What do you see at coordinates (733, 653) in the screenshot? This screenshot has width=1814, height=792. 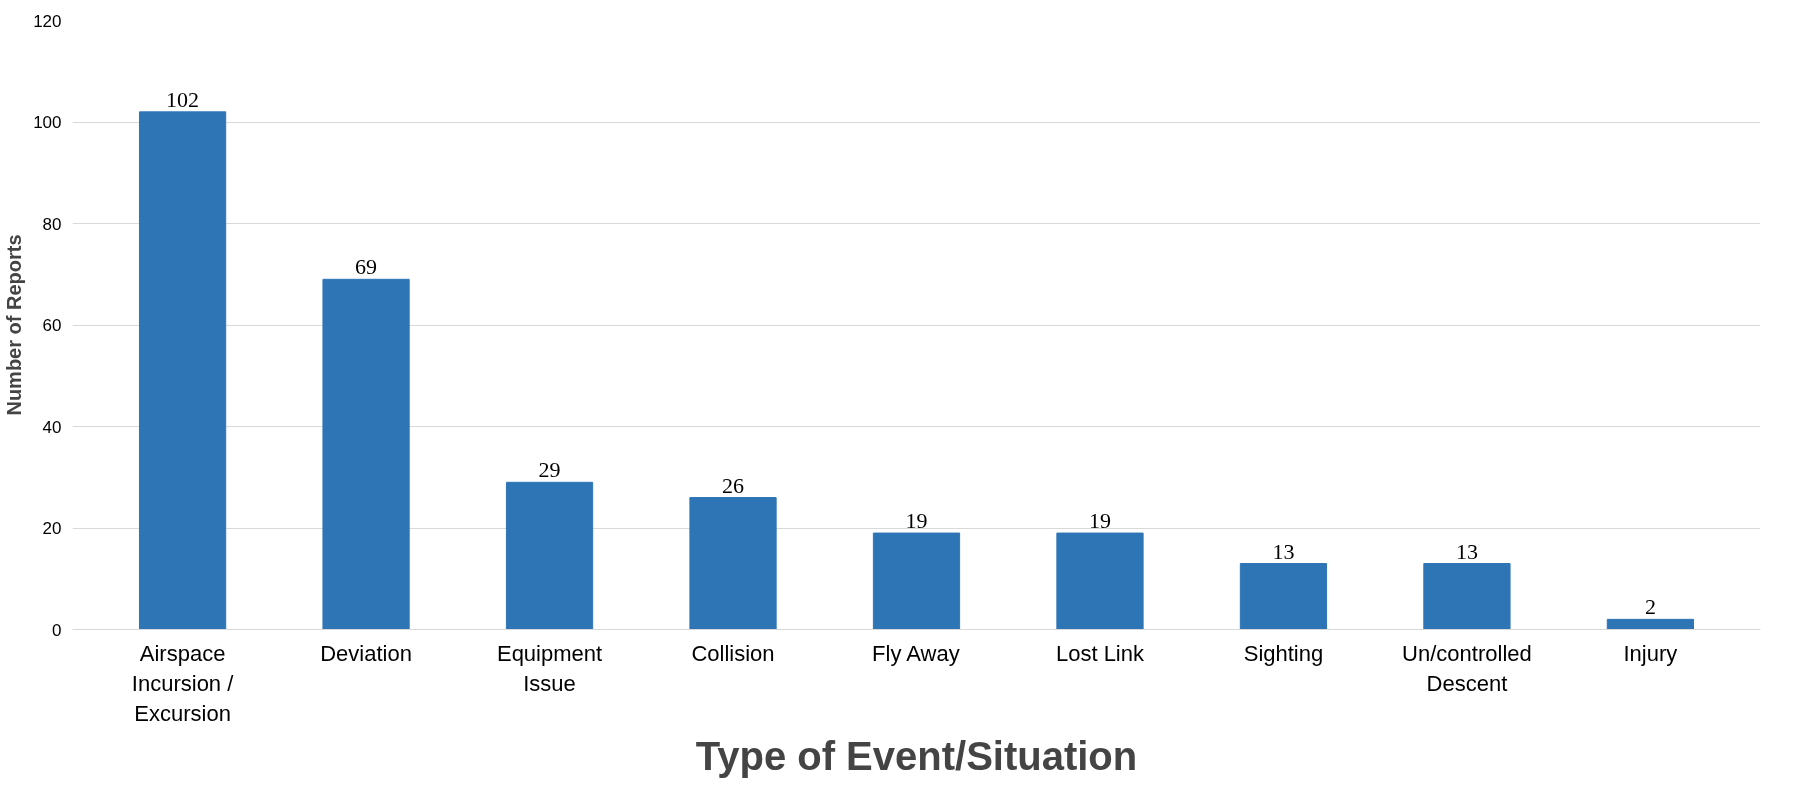 I see `x-tick-label: Collision` at bounding box center [733, 653].